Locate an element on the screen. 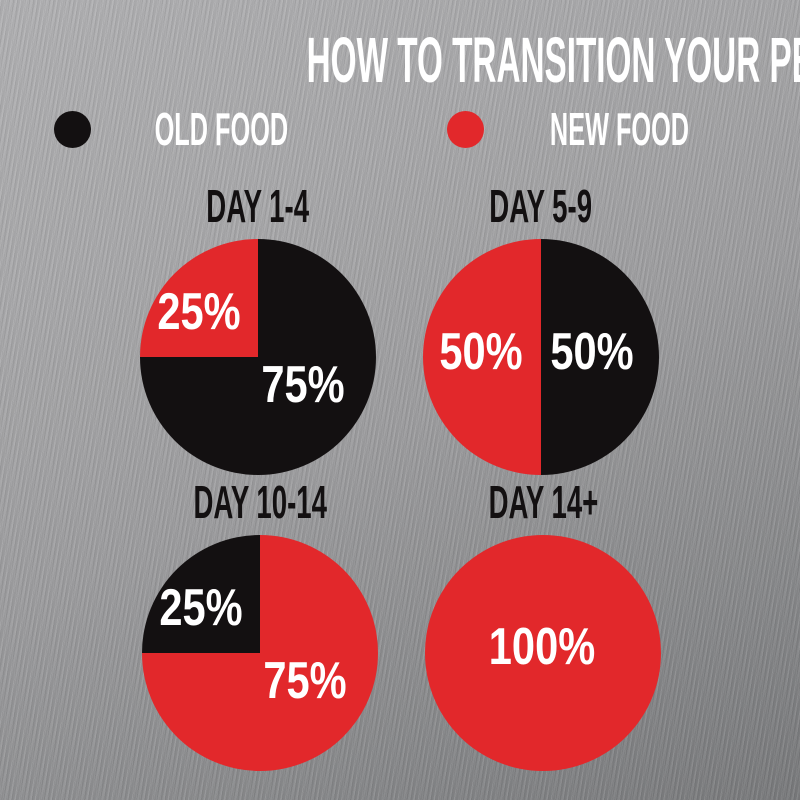 This screenshot has width=800, height=800. page-title-text: HOW TO TRANSITION YOUR PET’S FOOD is located at coordinates (553, 60).